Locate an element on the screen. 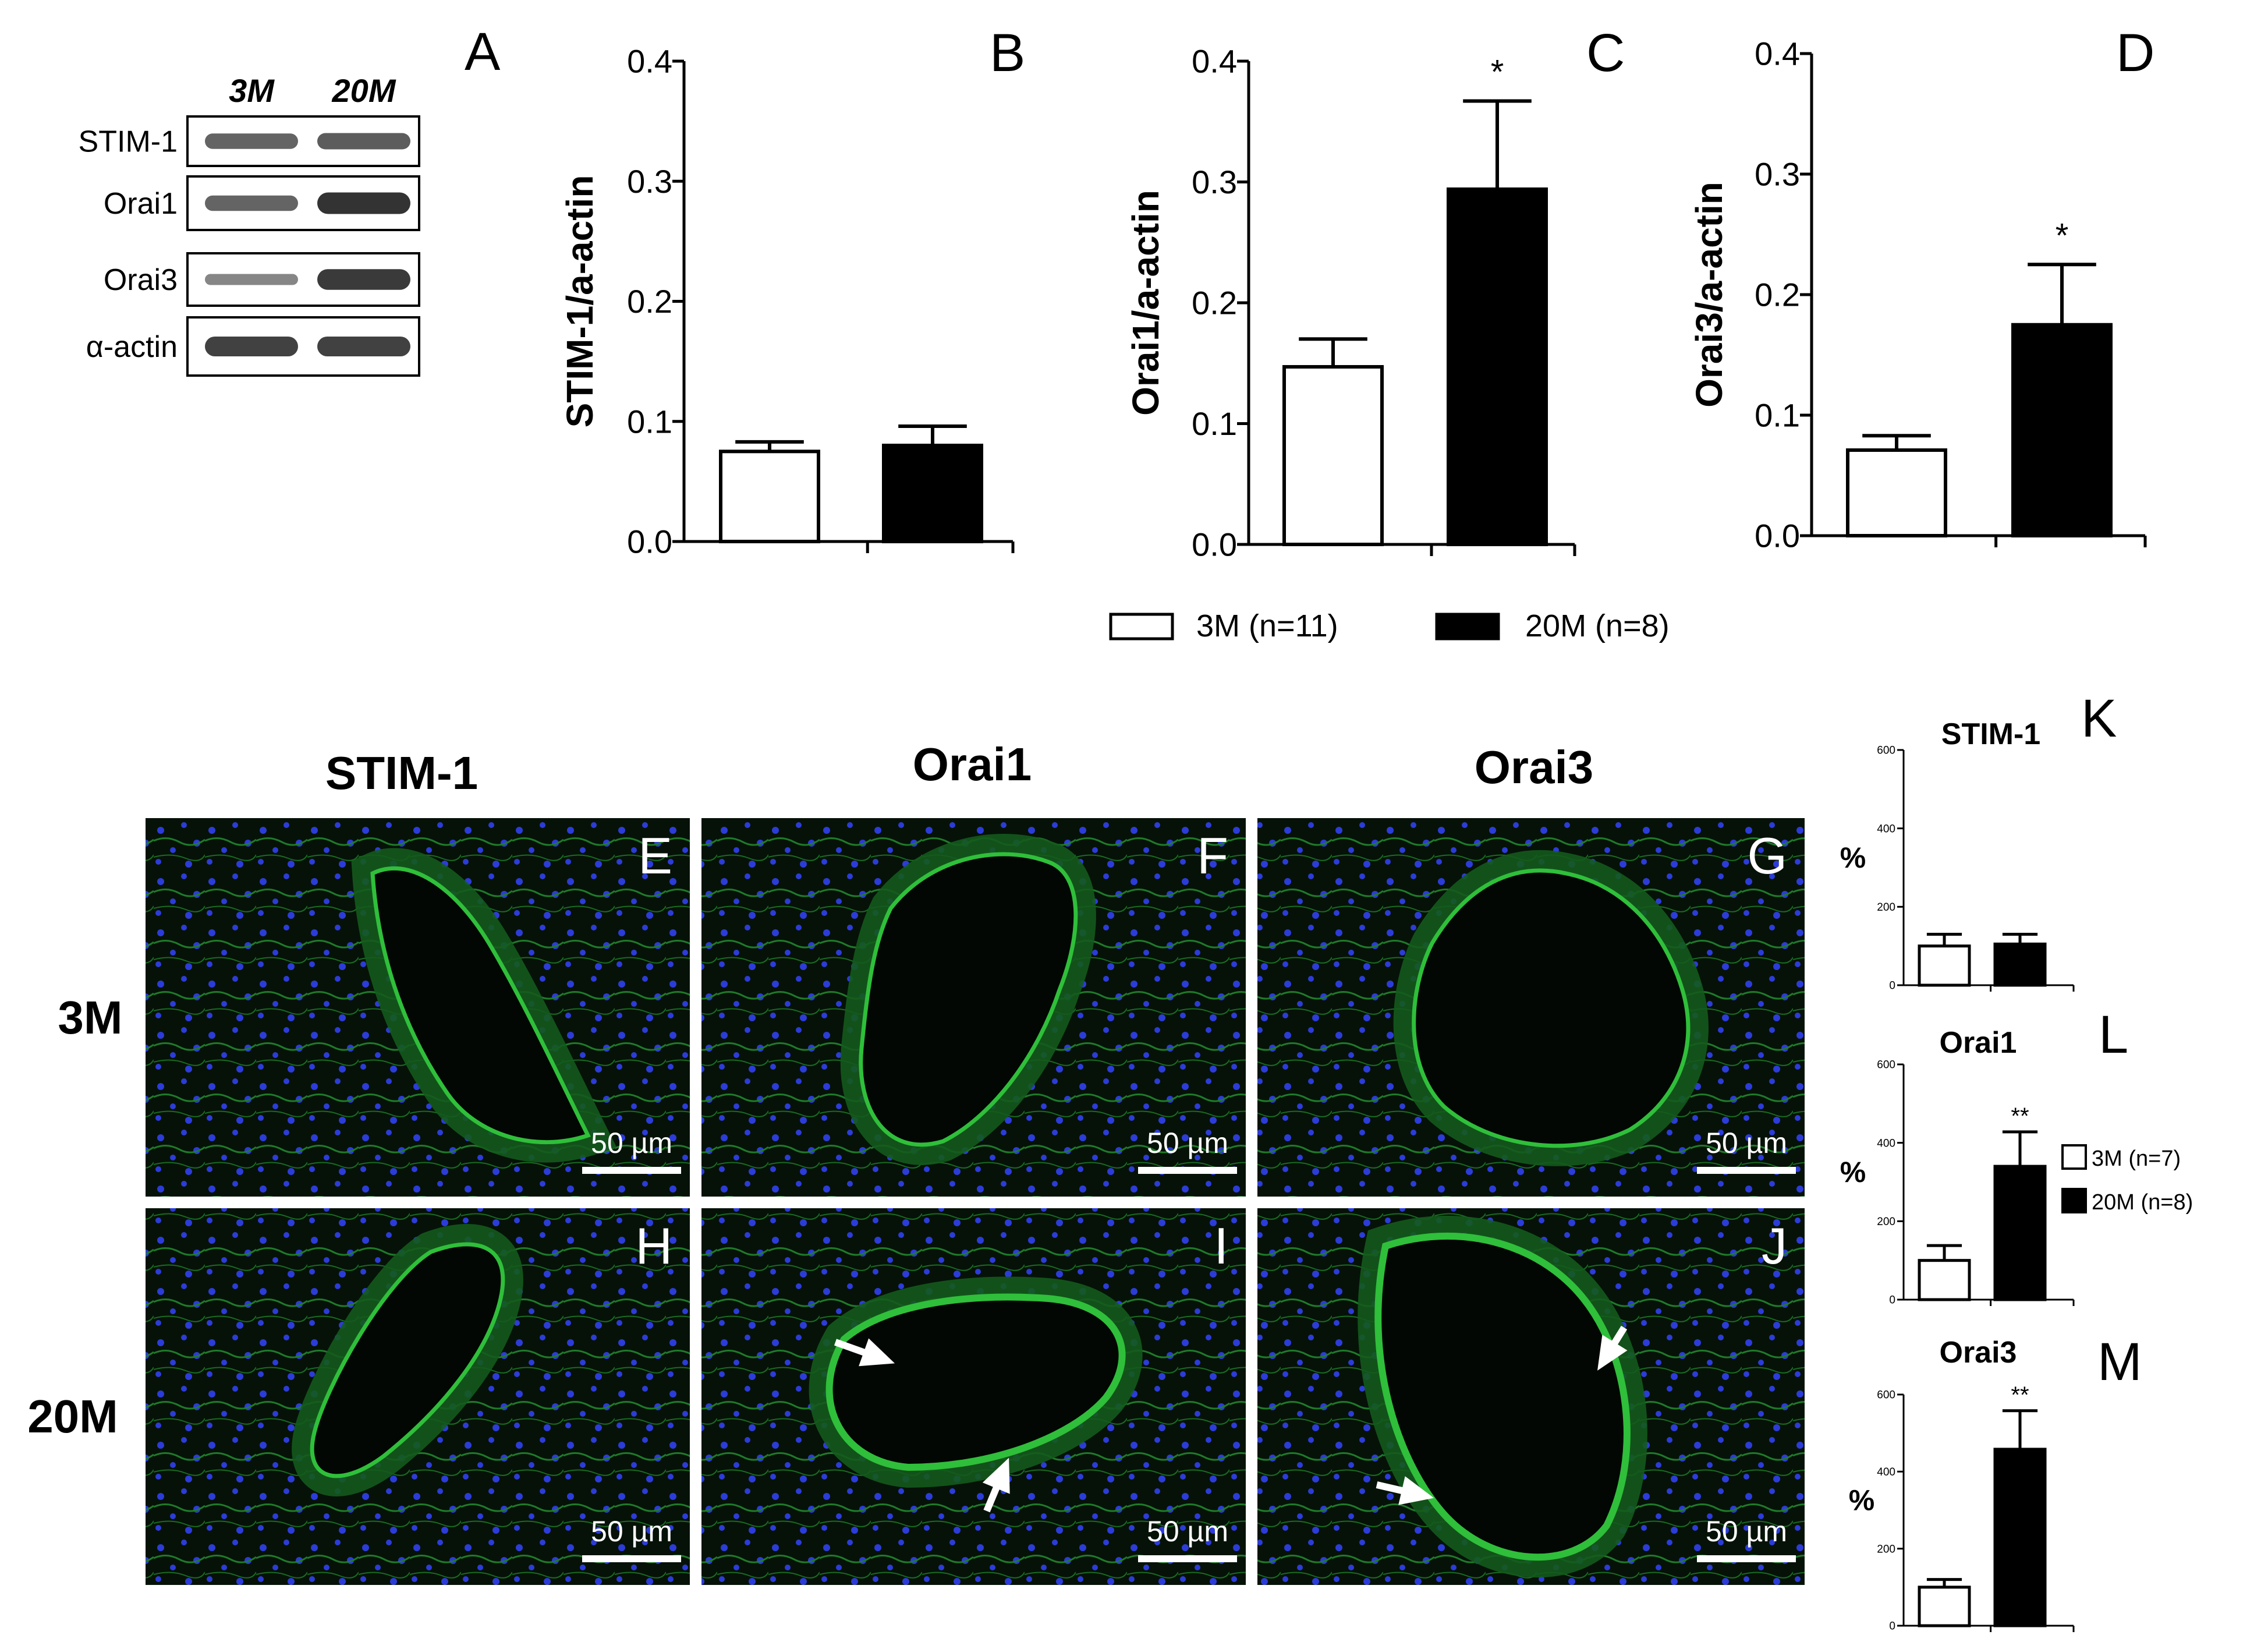 This screenshot has width=2268, height=1649. micrograph-panel: G 50 µm is located at coordinates (1531, 1007).